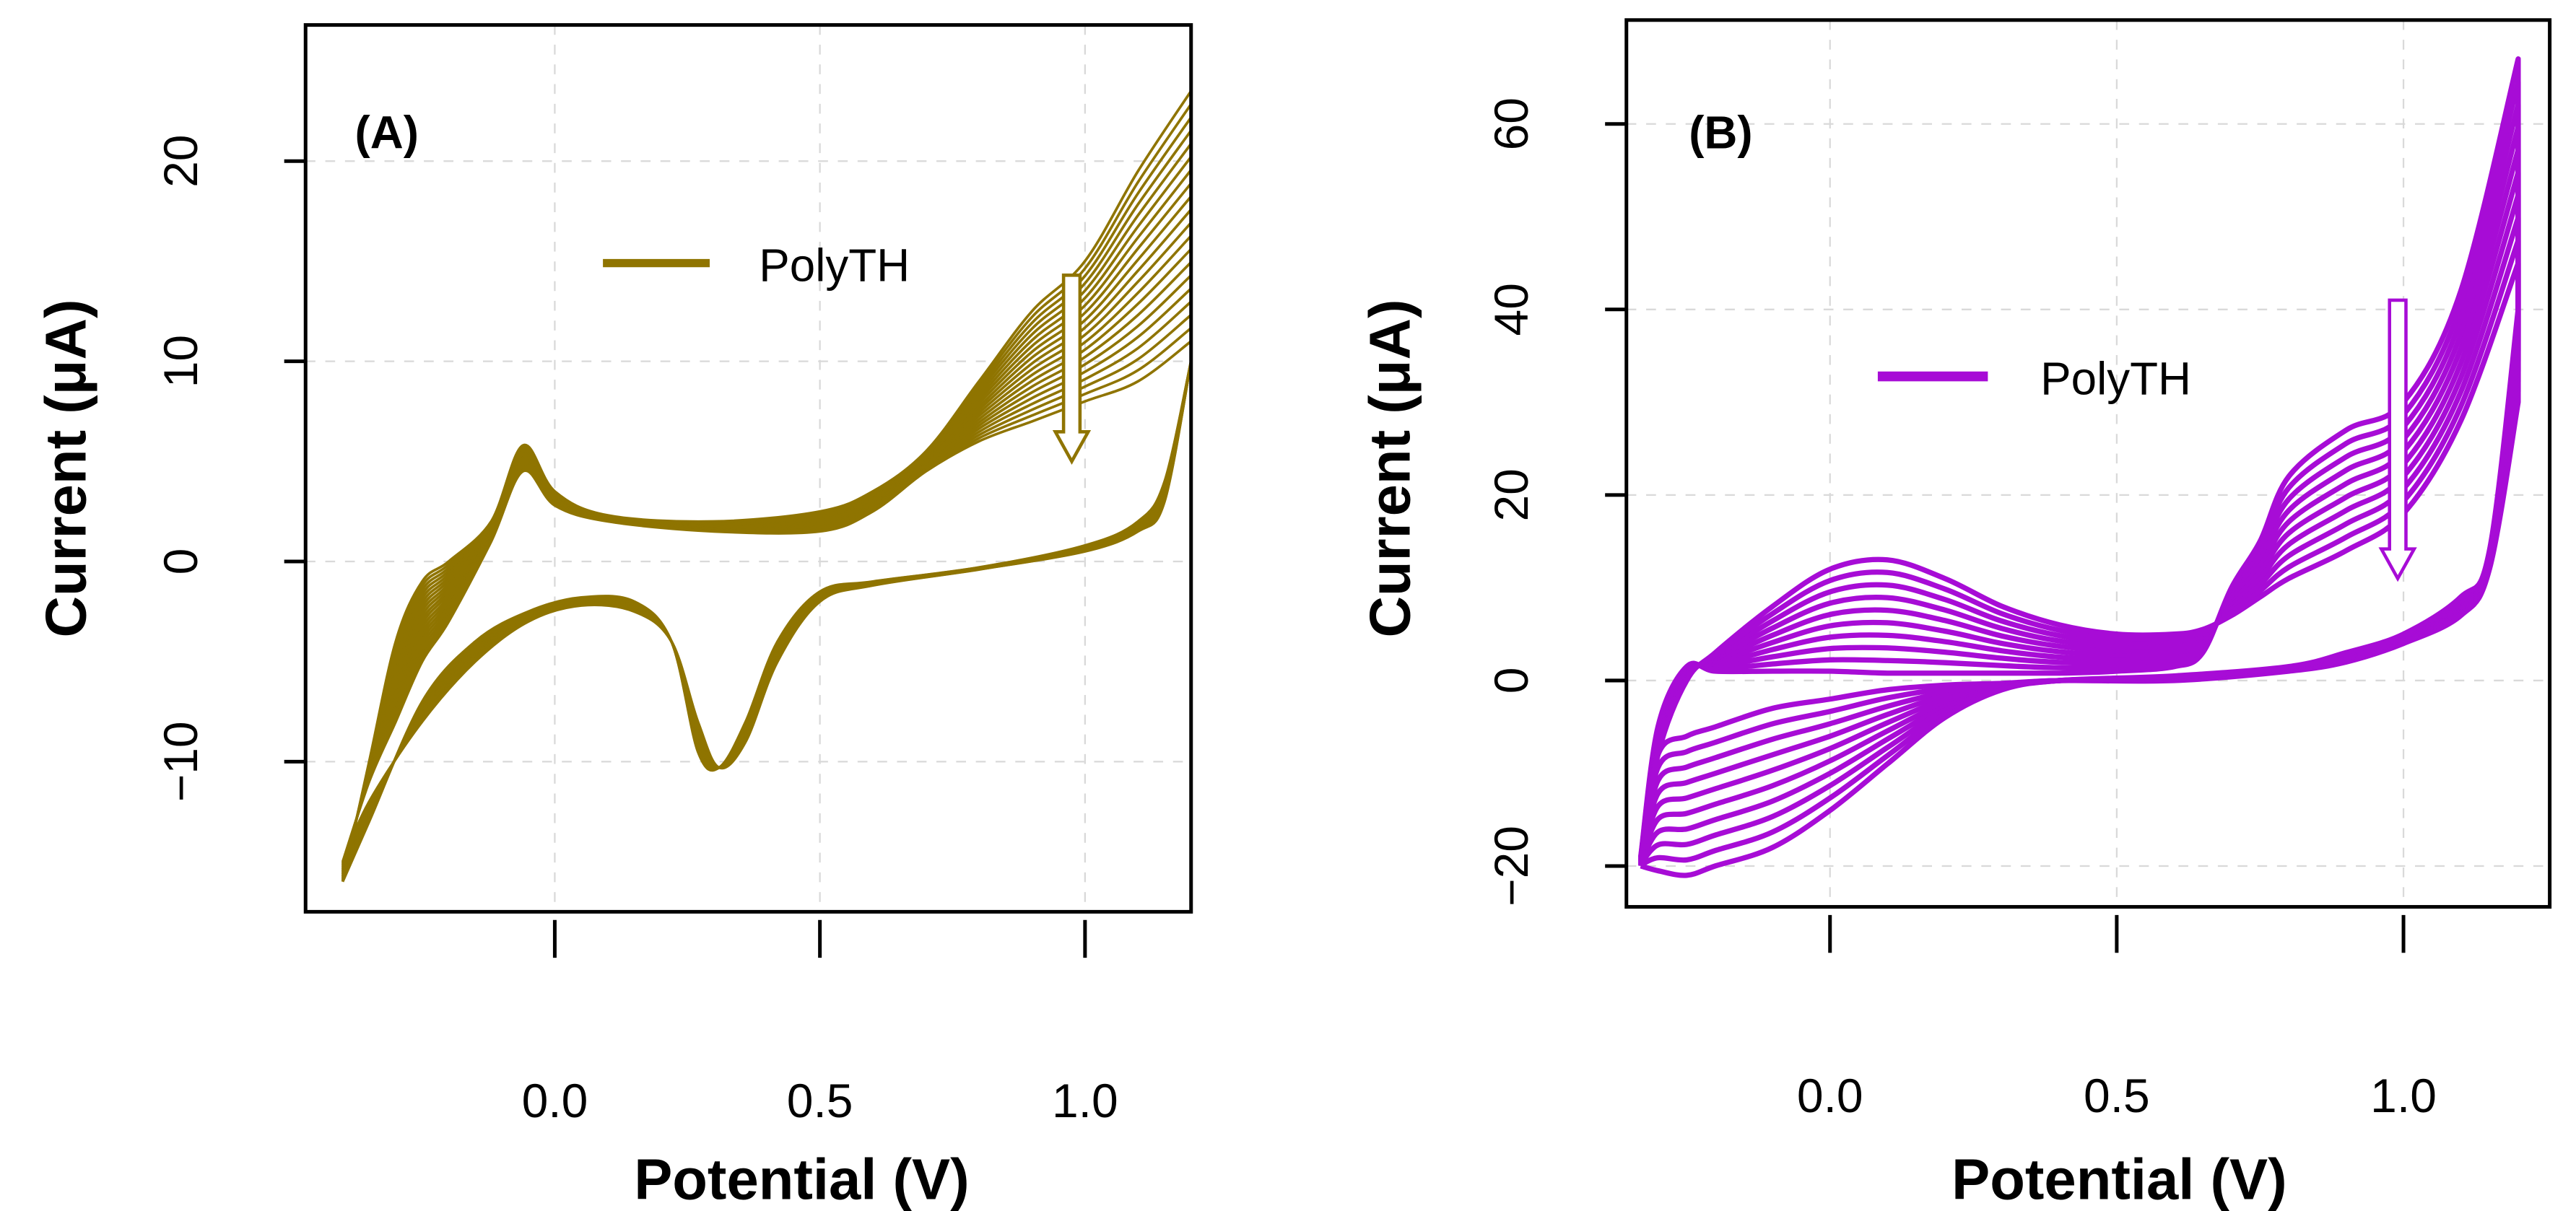 The image size is (2576, 1211). I want to click on y-tick-label: −20, so click(1511, 866).